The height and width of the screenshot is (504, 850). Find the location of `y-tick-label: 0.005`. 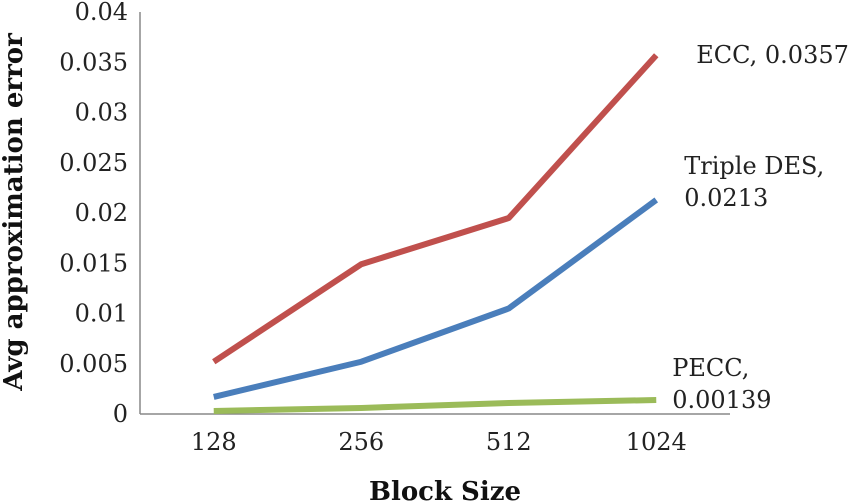

y-tick-label: 0.005 is located at coordinates (93, 364).